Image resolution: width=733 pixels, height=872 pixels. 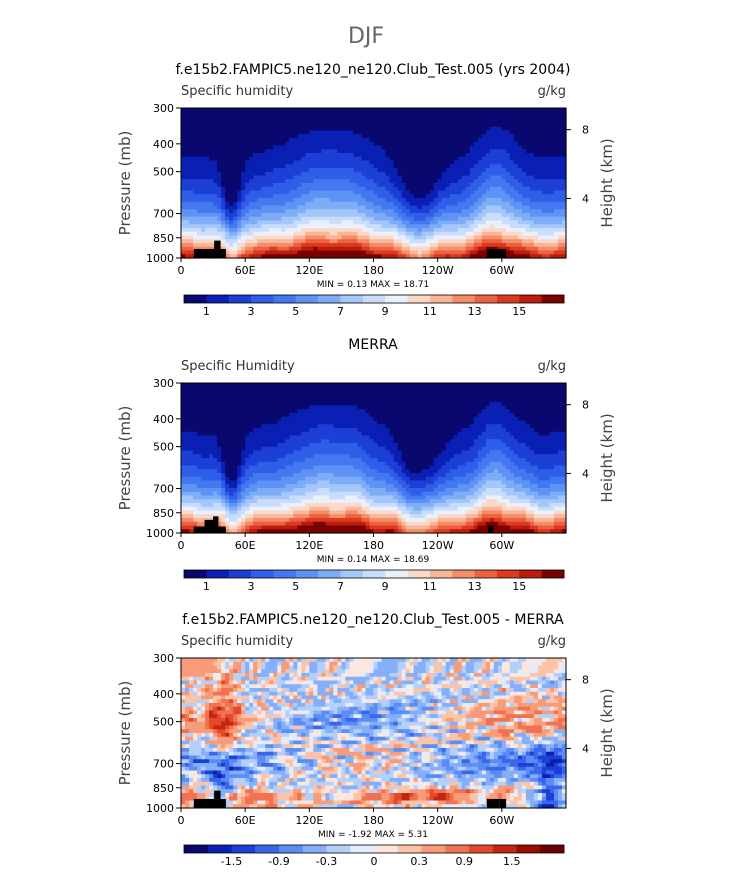 I want to click on field-label: Specific Humidity, so click(x=238, y=366).